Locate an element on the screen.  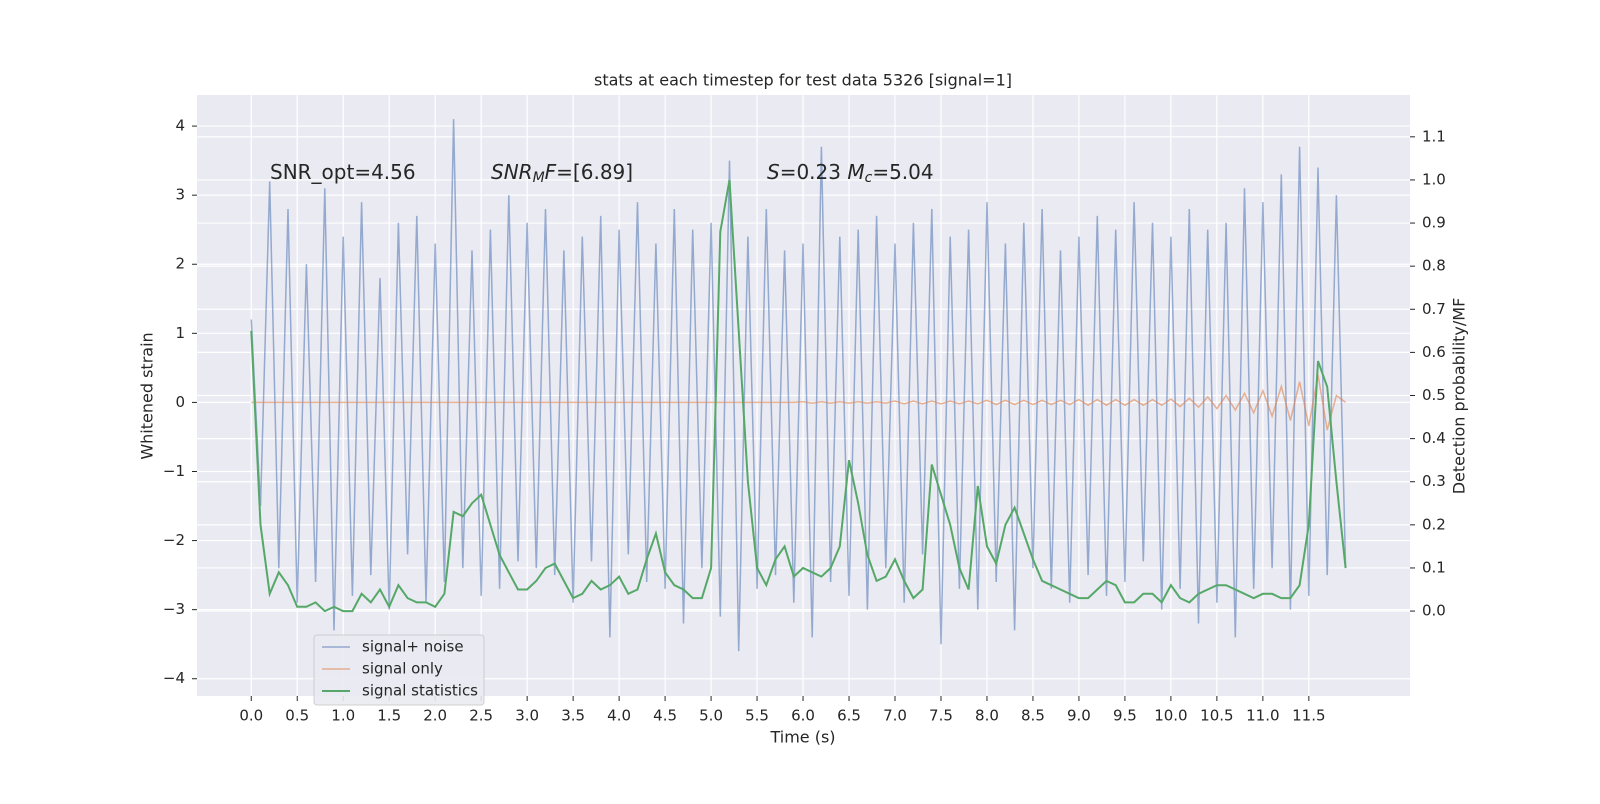
x-tick-label: 11.0 is located at coordinates (1262, 716).